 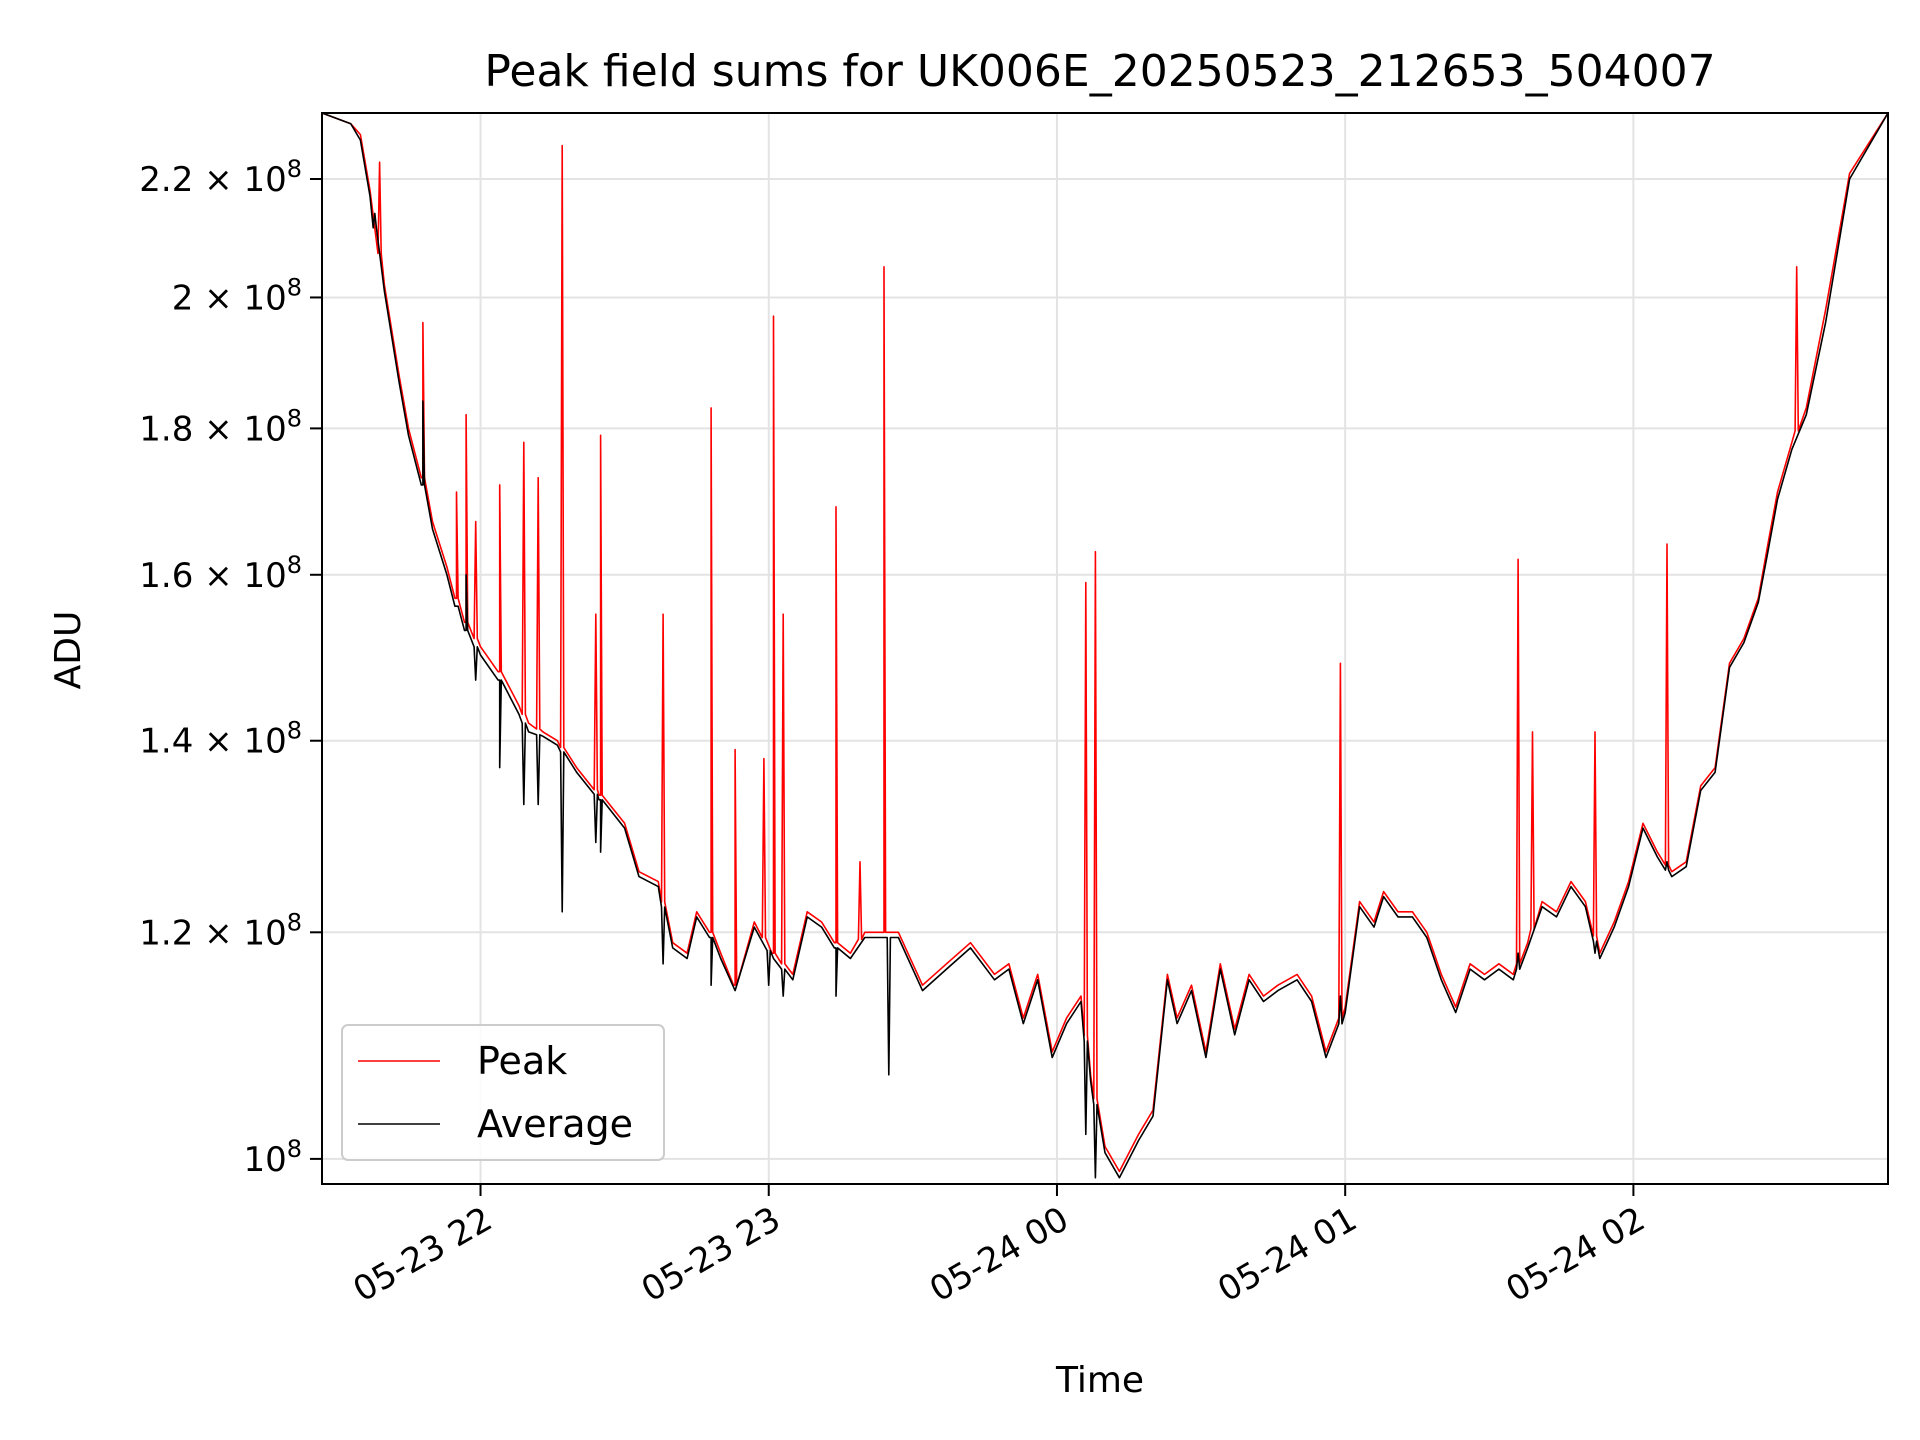 What do you see at coordinates (522, 1061) in the screenshot?
I see `legend-label-peak: Peak` at bounding box center [522, 1061].